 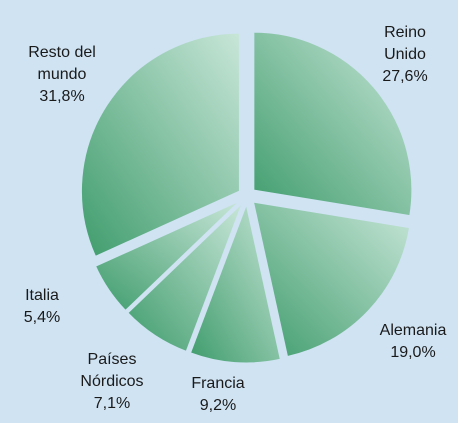 What do you see at coordinates (62, 96) in the screenshot?
I see `value-label: 31,8%` at bounding box center [62, 96].